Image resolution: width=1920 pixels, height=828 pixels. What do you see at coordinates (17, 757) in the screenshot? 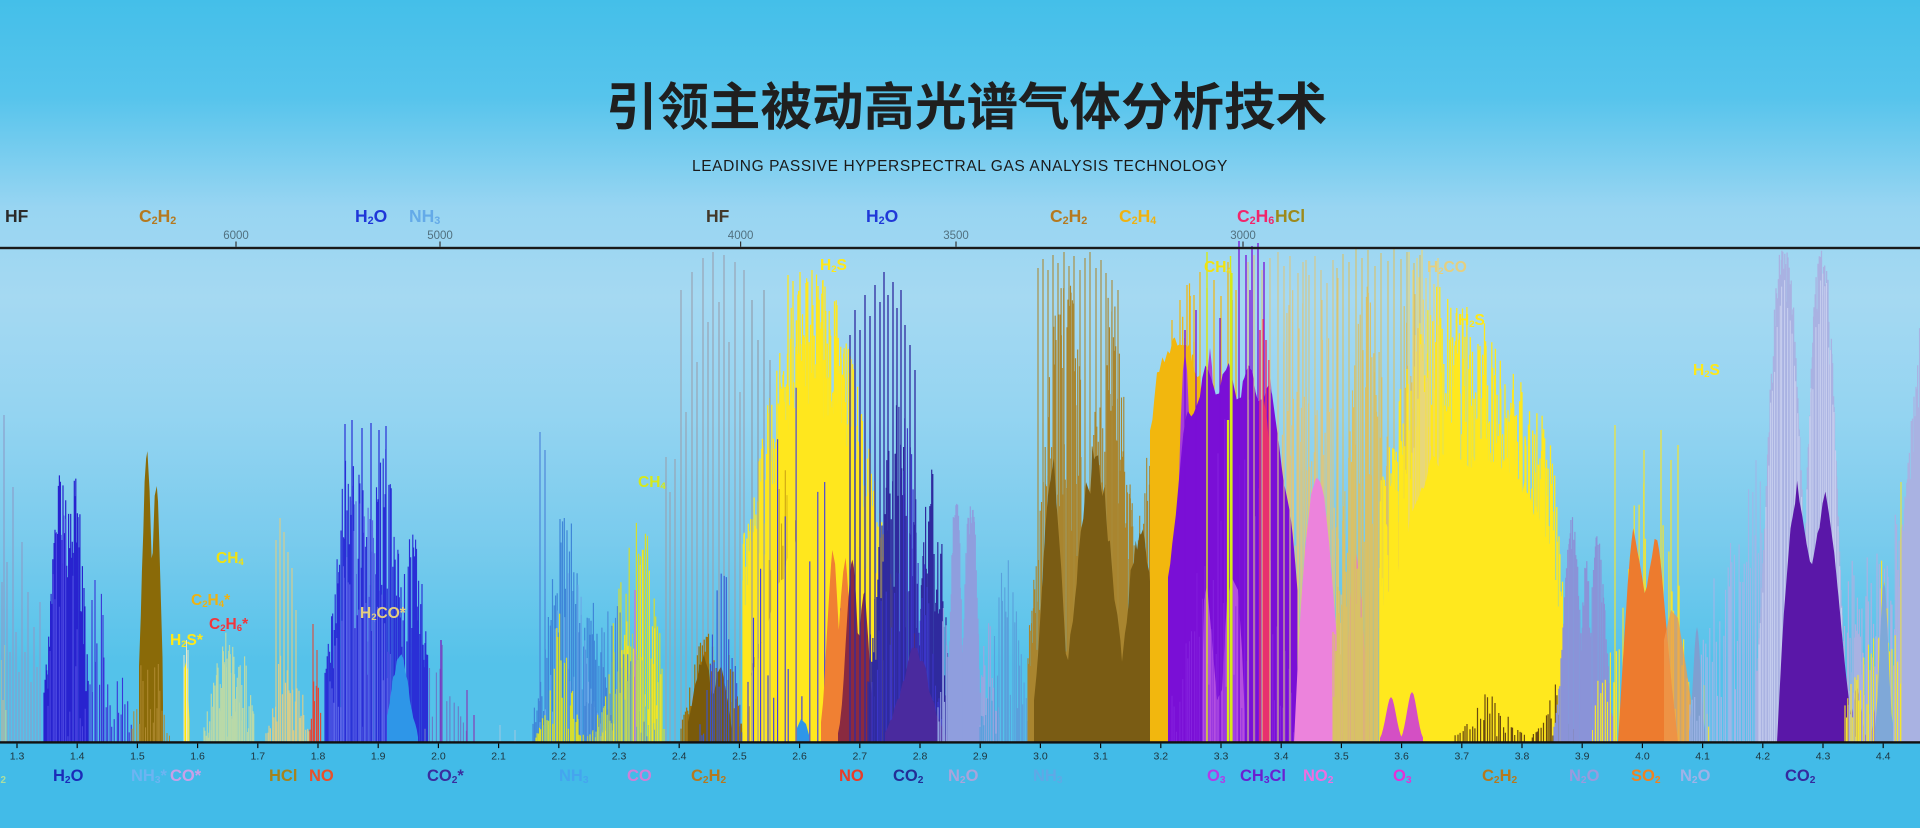
I see `svg-text: 1.3` at bounding box center [17, 757].